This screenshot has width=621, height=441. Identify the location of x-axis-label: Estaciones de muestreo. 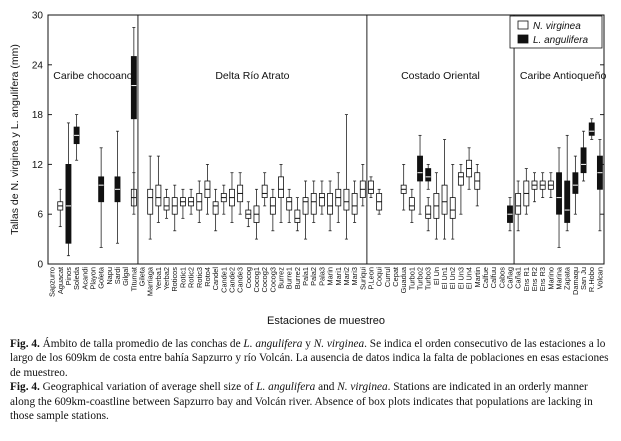
(326, 321).